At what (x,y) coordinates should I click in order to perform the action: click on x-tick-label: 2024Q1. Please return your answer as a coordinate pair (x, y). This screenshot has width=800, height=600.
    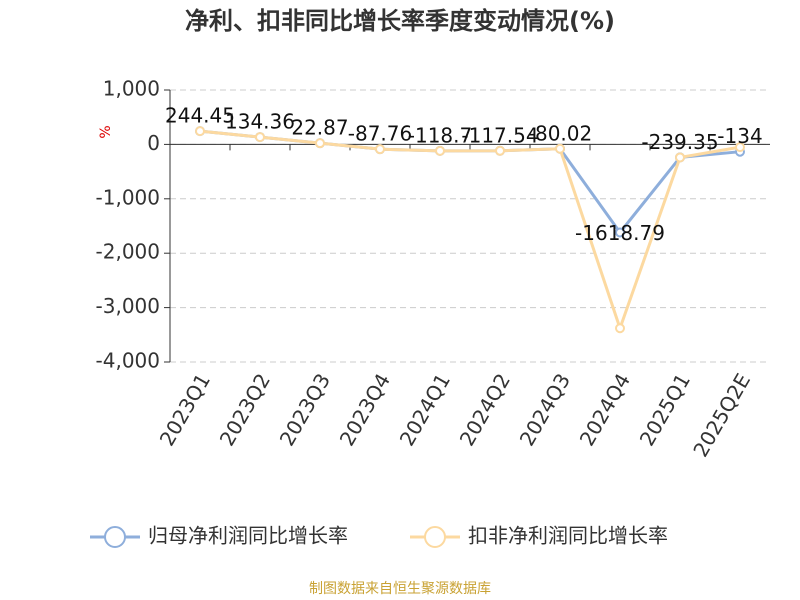
    Looking at the image, I should click on (425, 409).